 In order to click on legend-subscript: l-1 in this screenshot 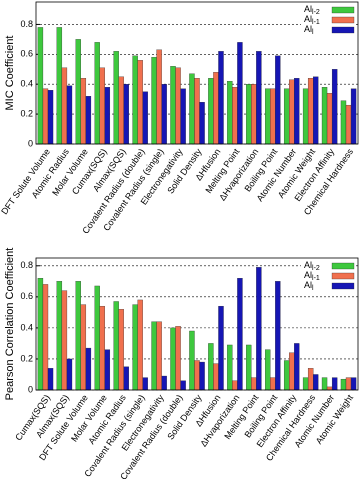, I will do `click(316, 22)`.